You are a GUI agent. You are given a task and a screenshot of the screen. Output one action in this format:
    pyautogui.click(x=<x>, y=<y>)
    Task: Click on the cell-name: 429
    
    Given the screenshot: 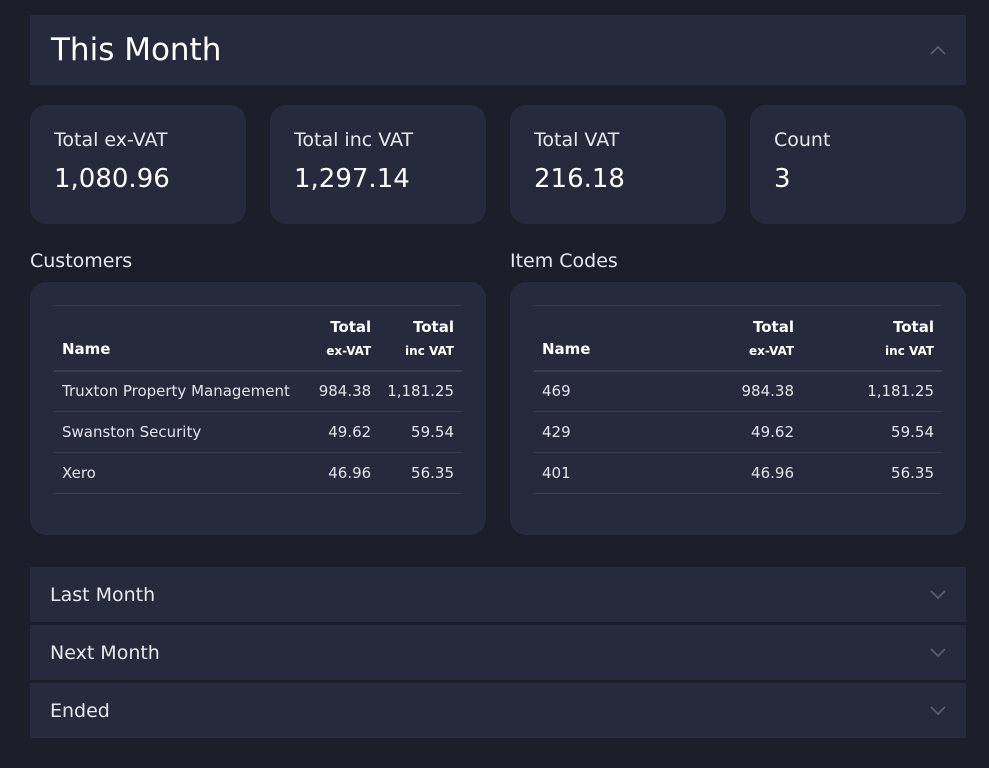 What is the action you would take?
    pyautogui.click(x=598, y=432)
    